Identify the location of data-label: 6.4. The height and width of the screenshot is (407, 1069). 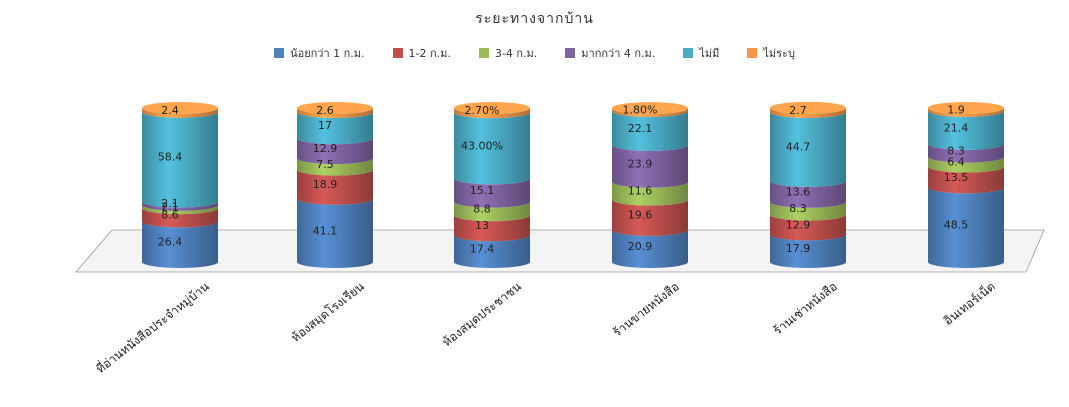
(956, 162).